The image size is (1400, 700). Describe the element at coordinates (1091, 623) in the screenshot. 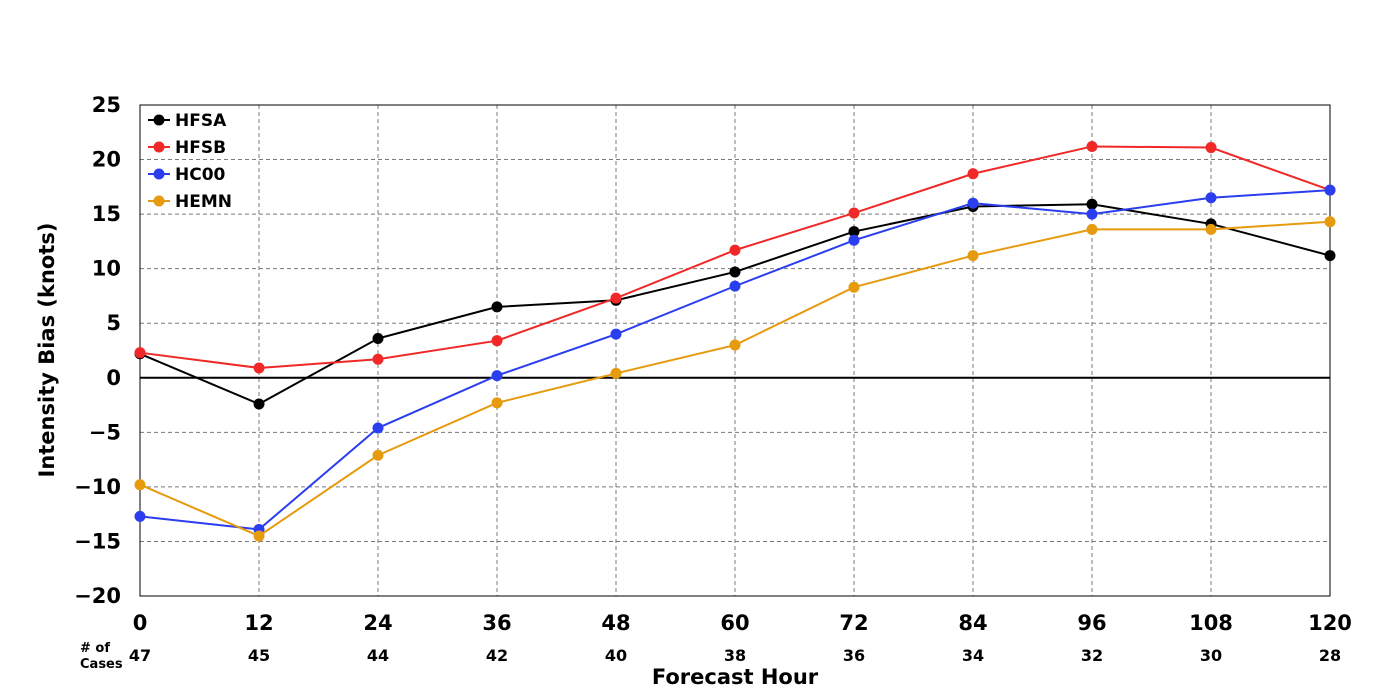

I see `x-tick-label: 96` at that location.